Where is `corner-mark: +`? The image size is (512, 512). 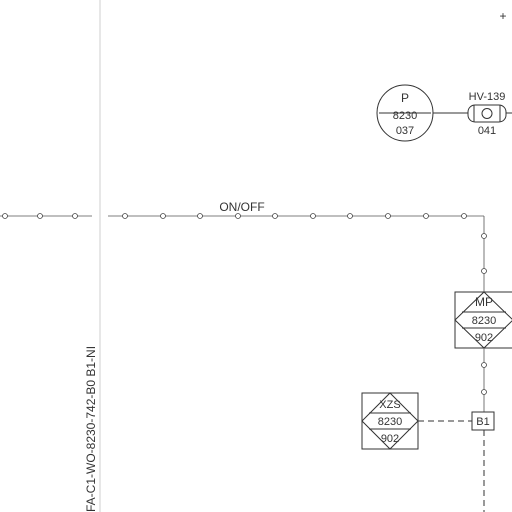 corner-mark: + is located at coordinates (502, 16).